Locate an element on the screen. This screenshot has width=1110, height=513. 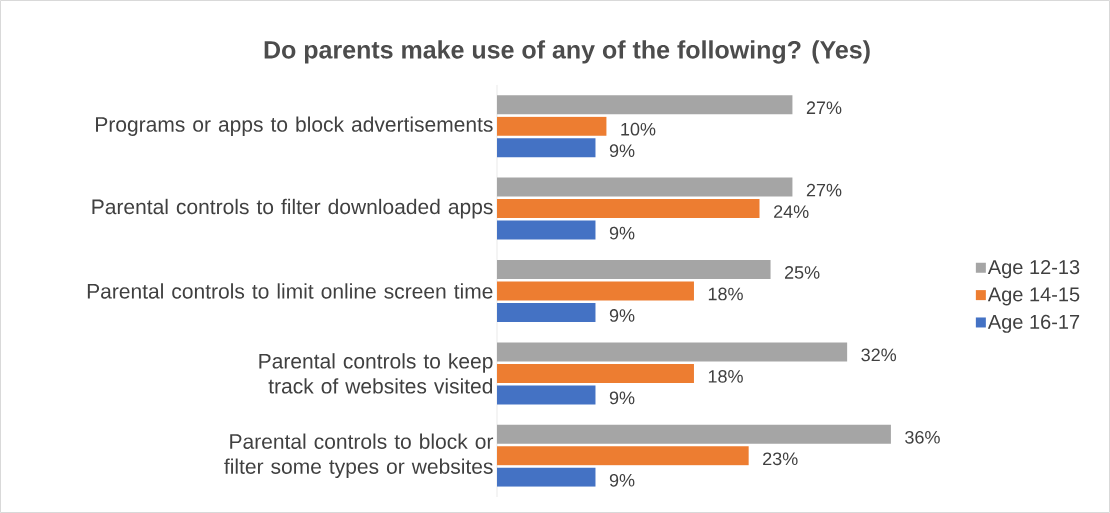
data-label: 10% is located at coordinates (638, 129).